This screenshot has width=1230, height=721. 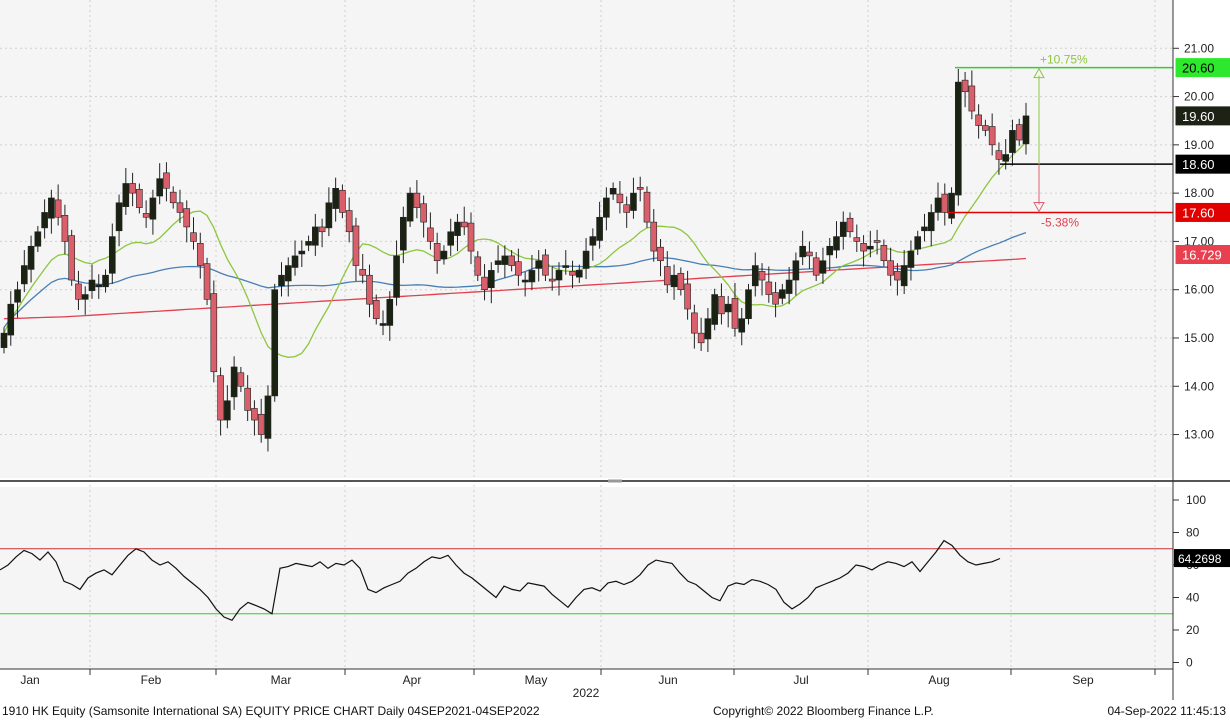 I want to click on year-label: 2022, so click(x=586, y=693).